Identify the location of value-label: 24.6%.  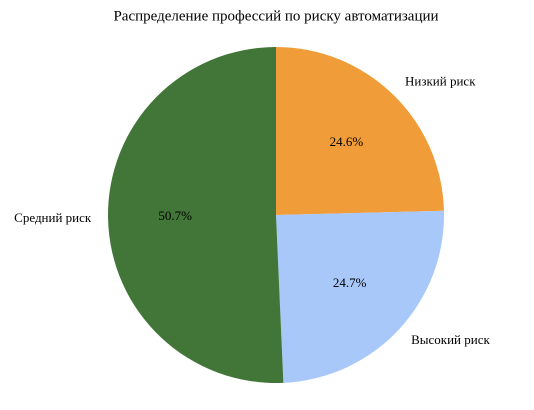
(347, 141).